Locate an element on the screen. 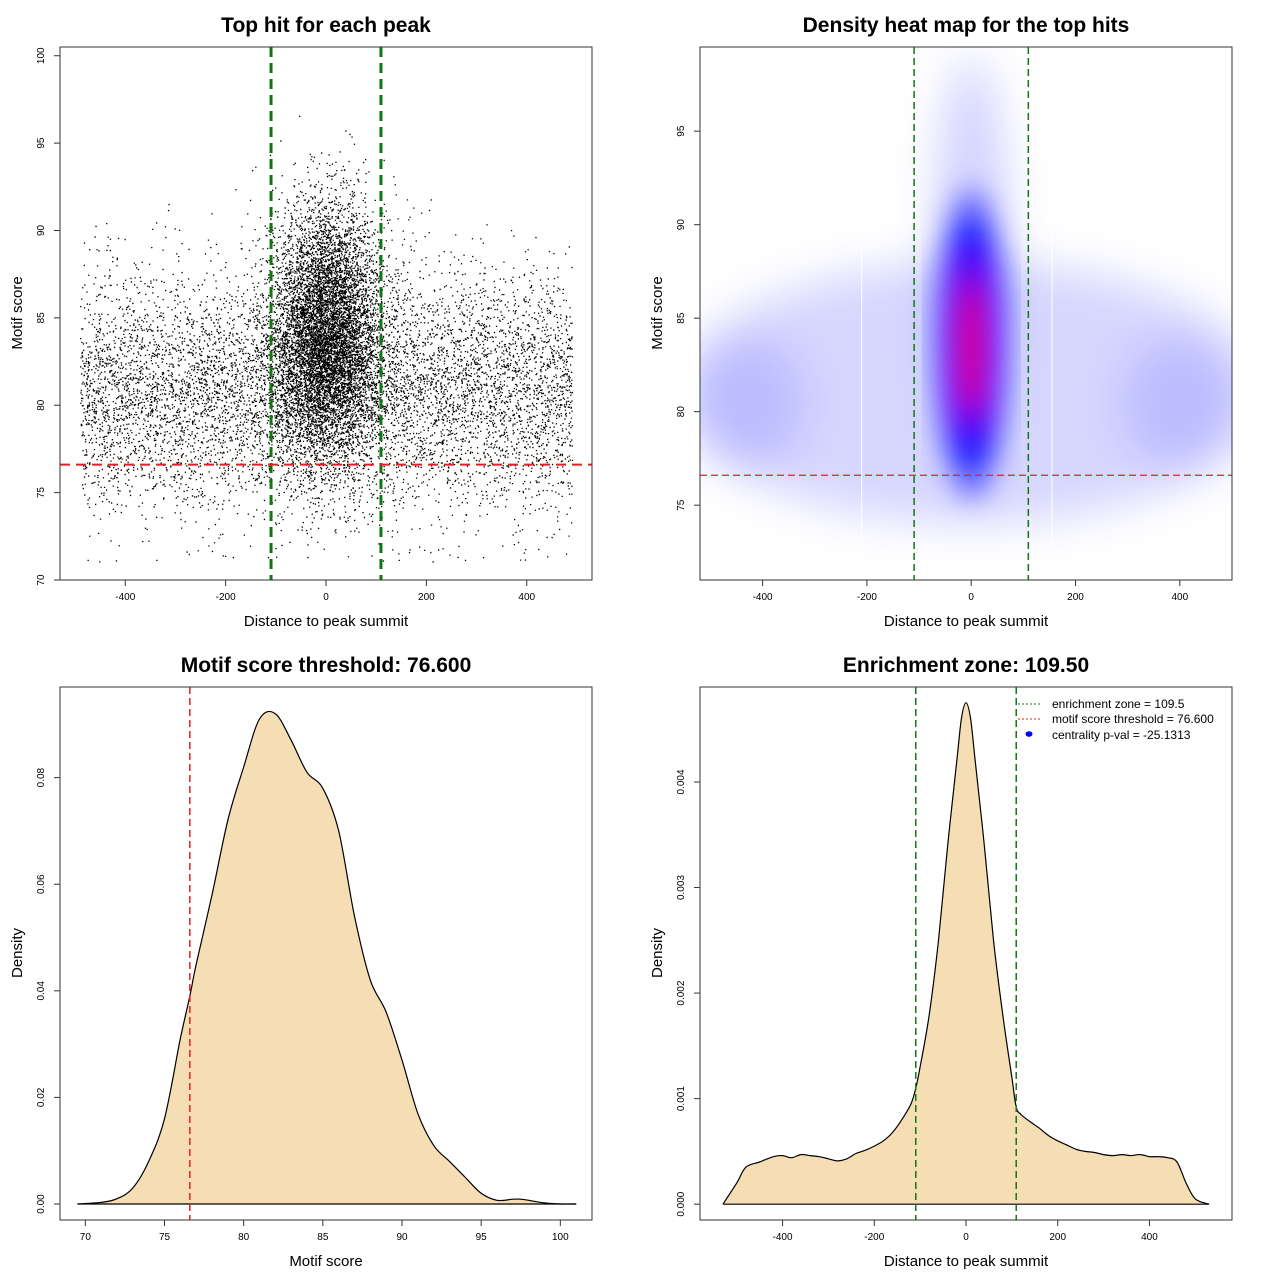 The image size is (1280, 1280). heat-core is located at coordinates (971, 344).